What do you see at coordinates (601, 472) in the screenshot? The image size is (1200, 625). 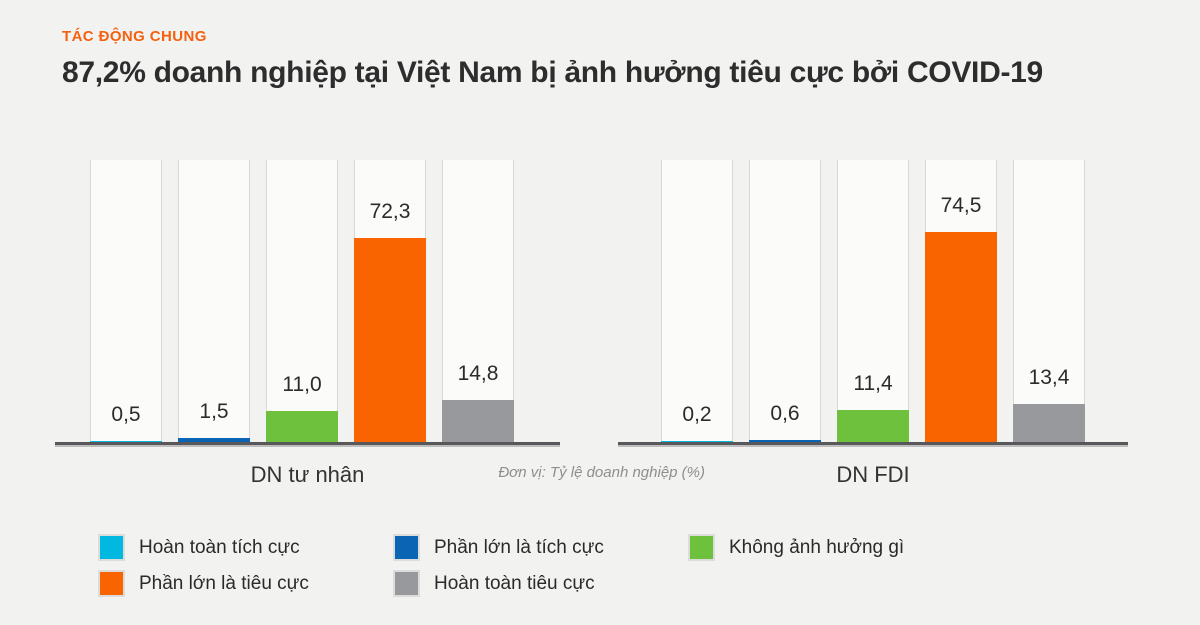 I see `unit-note: Đơn vị: Tỷ lệ doanh nghiệp (%)` at bounding box center [601, 472].